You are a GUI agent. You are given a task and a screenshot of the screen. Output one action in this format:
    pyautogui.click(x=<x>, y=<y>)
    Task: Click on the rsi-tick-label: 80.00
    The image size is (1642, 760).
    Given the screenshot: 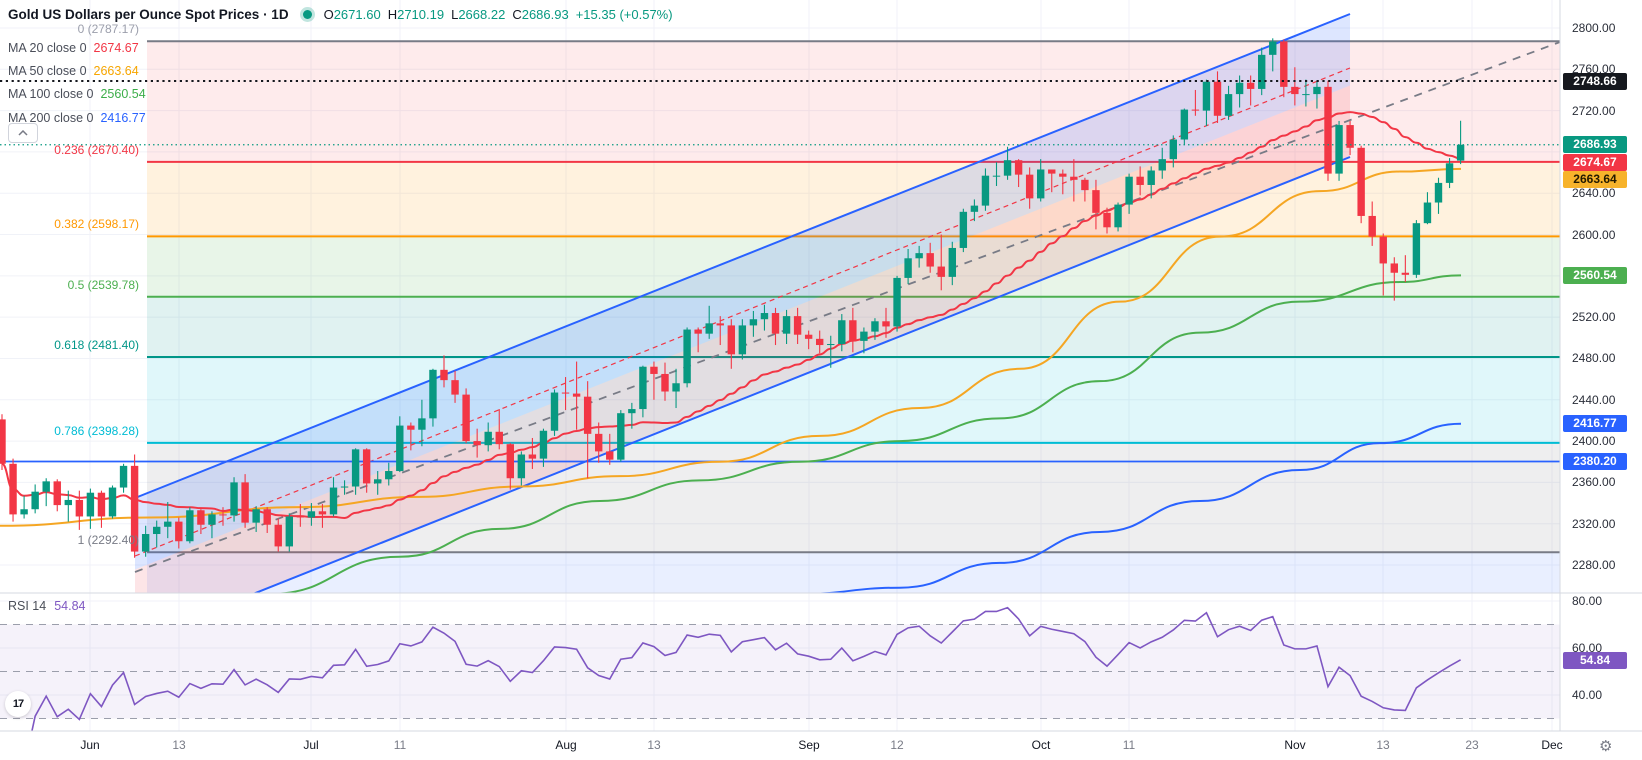 What is the action you would take?
    pyautogui.click(x=1587, y=601)
    